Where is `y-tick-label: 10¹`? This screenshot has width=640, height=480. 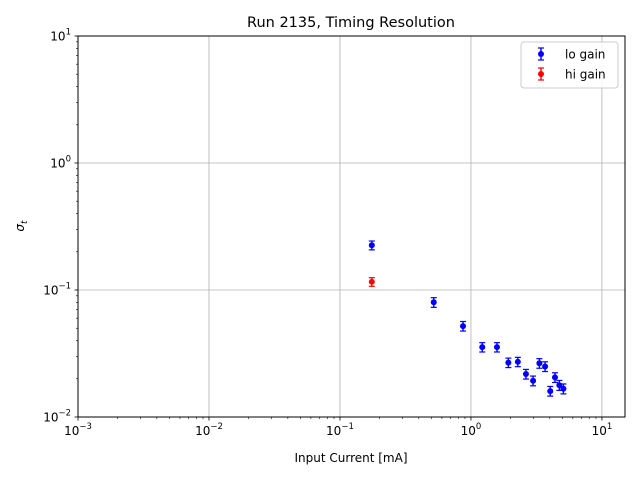
y-tick-label: 10¹ is located at coordinates (60, 36).